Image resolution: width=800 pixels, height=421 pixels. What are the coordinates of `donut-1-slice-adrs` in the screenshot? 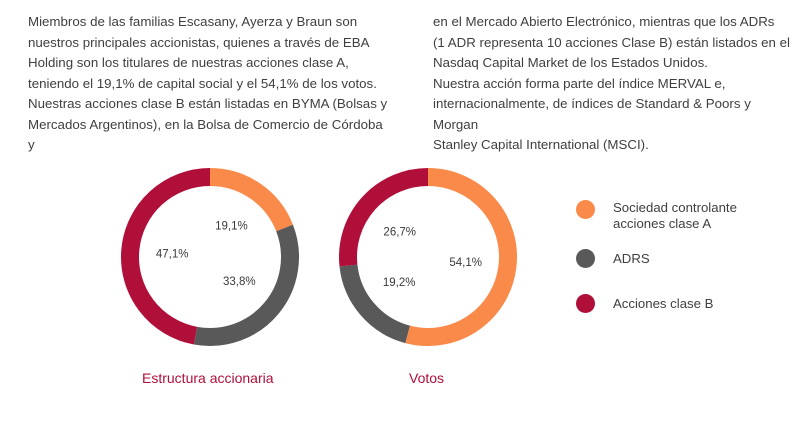 It's located at (375, 304).